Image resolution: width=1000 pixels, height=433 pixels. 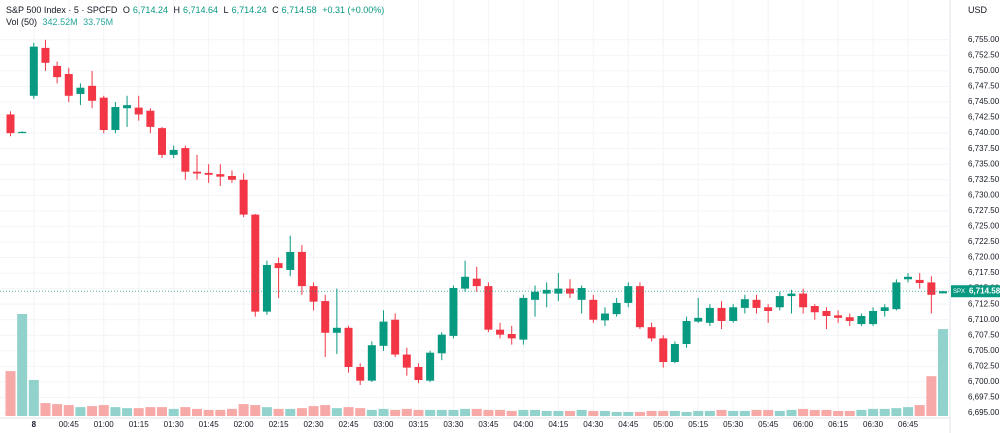 I want to click on x-tick-label: 01:45, so click(x=209, y=424).